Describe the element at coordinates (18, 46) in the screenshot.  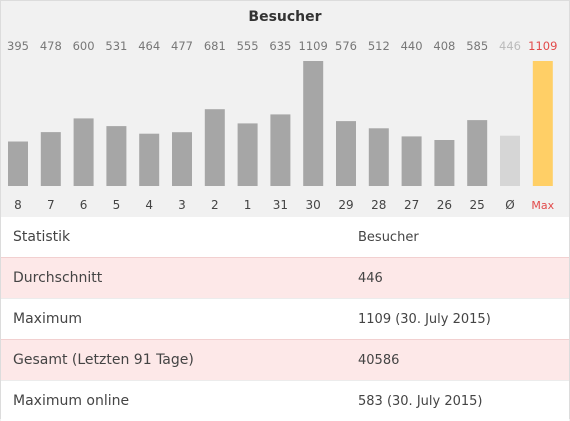
I see `value-label: 395` at that location.